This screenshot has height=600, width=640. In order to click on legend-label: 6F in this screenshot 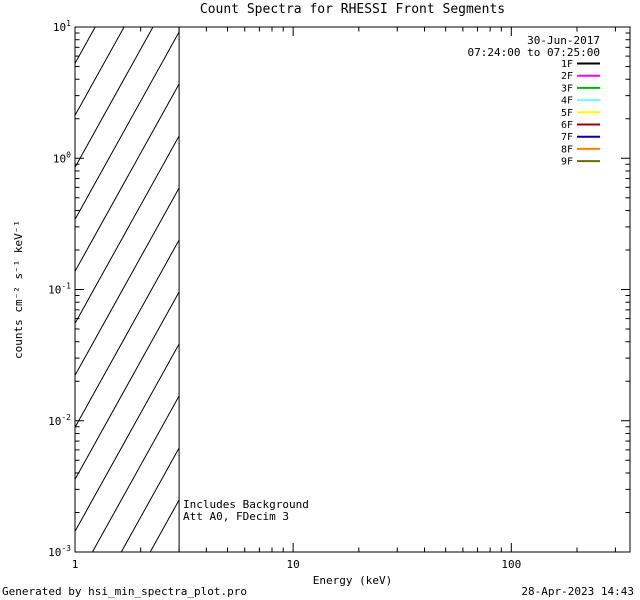, I will do `click(567, 125)`.